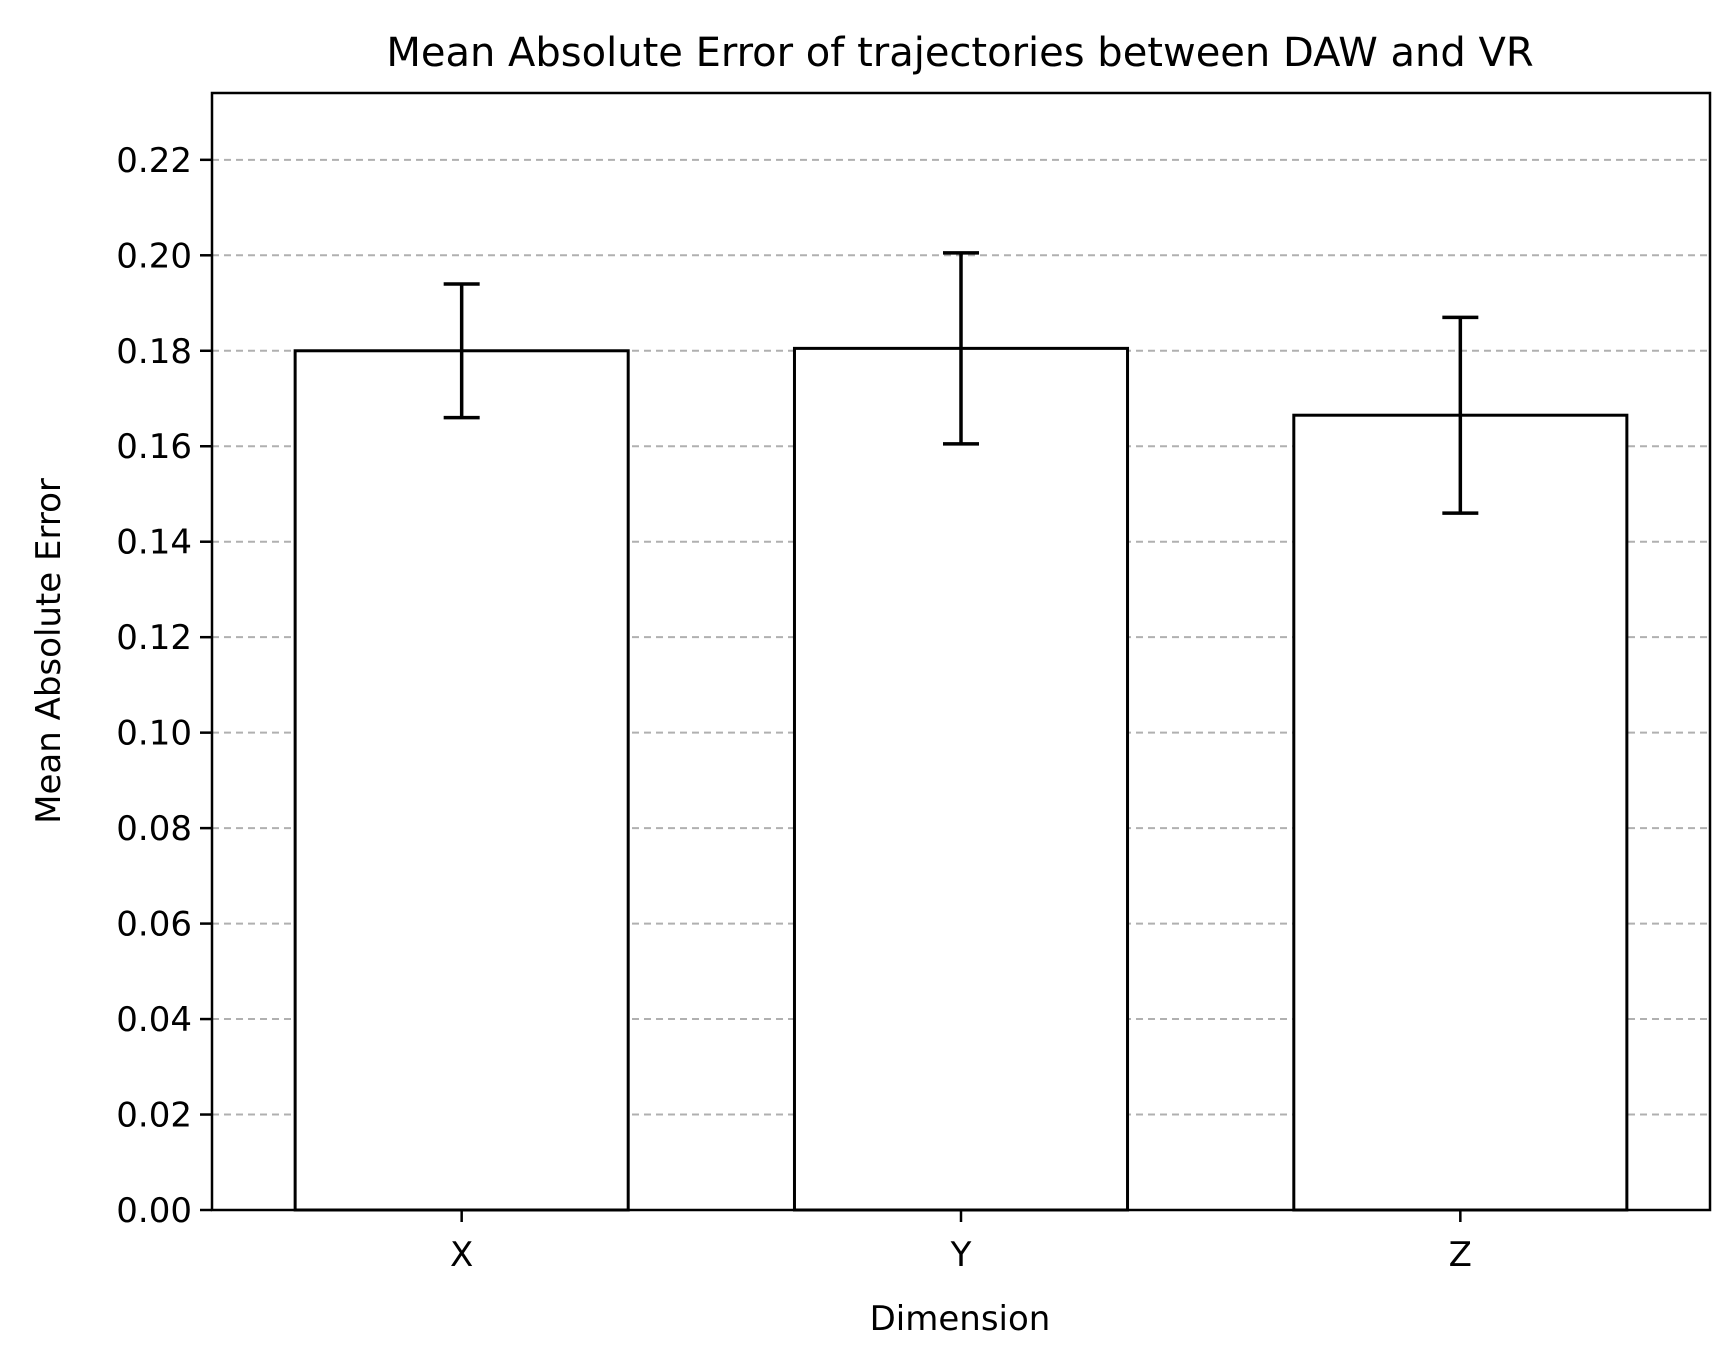 Image resolution: width=1728 pixels, height=1361 pixels. I want to click on y-tick-label: 0.10, so click(154, 734).